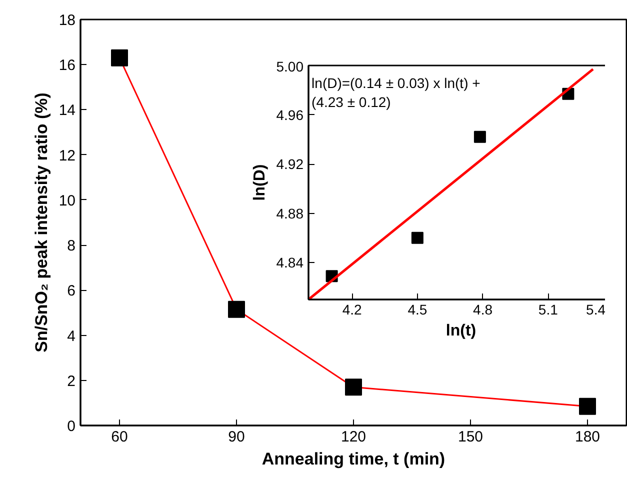  Describe the element at coordinates (67, 111) in the screenshot. I see `y-tick-label: 14` at that location.